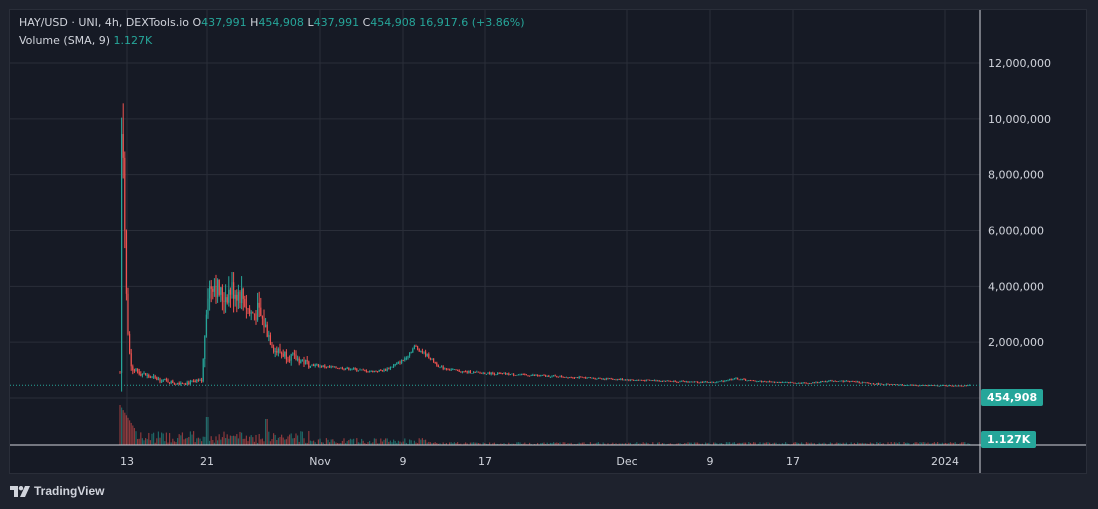 The image size is (1098, 509). What do you see at coordinates (57, 491) in the screenshot?
I see `tradingview-logo: TradingView` at bounding box center [57, 491].